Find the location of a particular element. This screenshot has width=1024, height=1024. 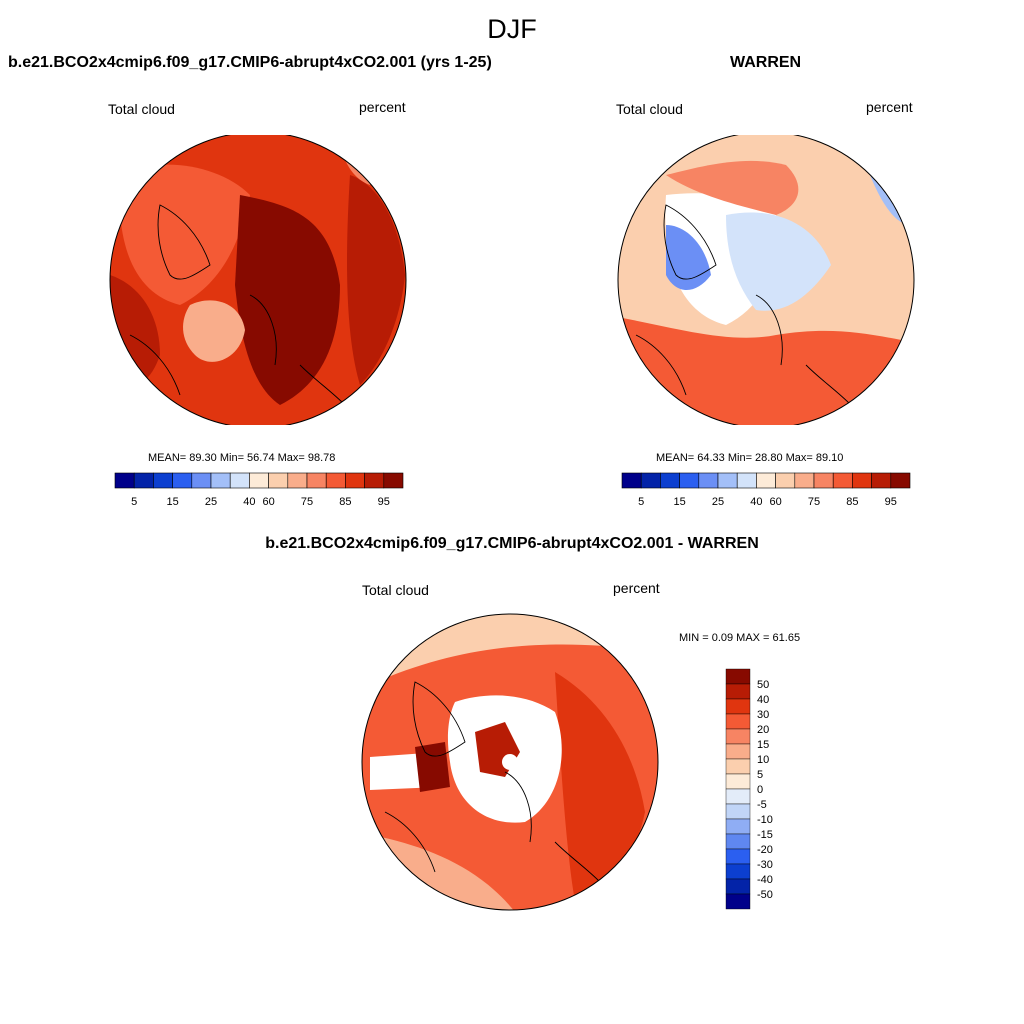

colorbar-tick-label: 0 is located at coordinates (760, 790).